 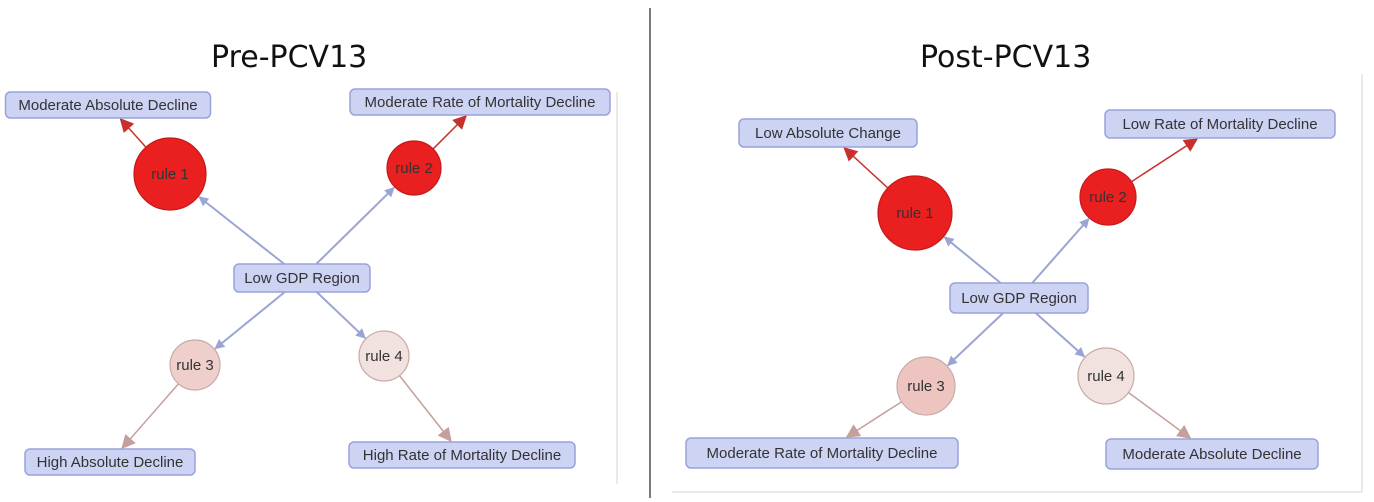 What do you see at coordinates (1160, 415) in the screenshot?
I see `post-edge-rule-4-to-target` at bounding box center [1160, 415].